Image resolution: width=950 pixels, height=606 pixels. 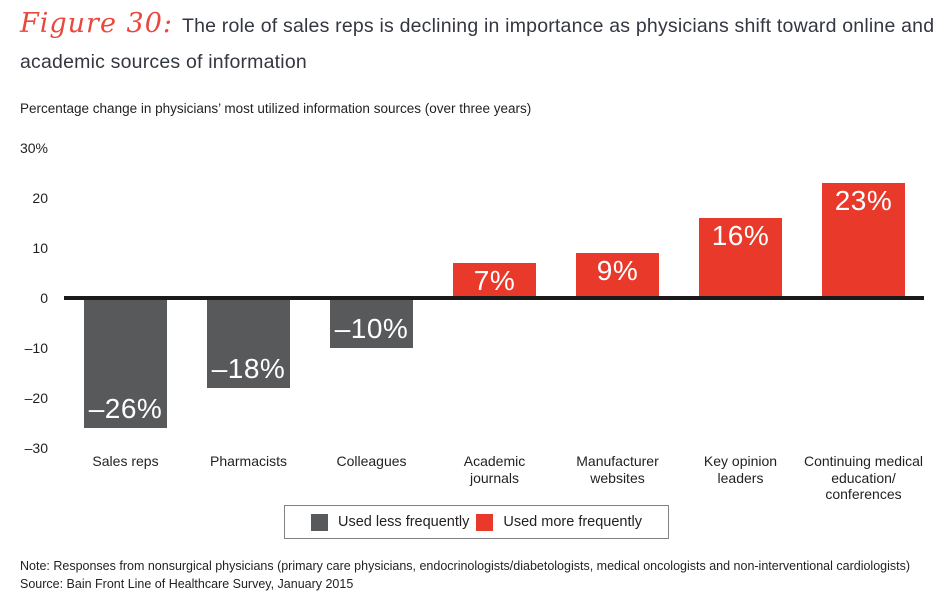 I want to click on y-axis-tick-label: –10, so click(x=36, y=348).